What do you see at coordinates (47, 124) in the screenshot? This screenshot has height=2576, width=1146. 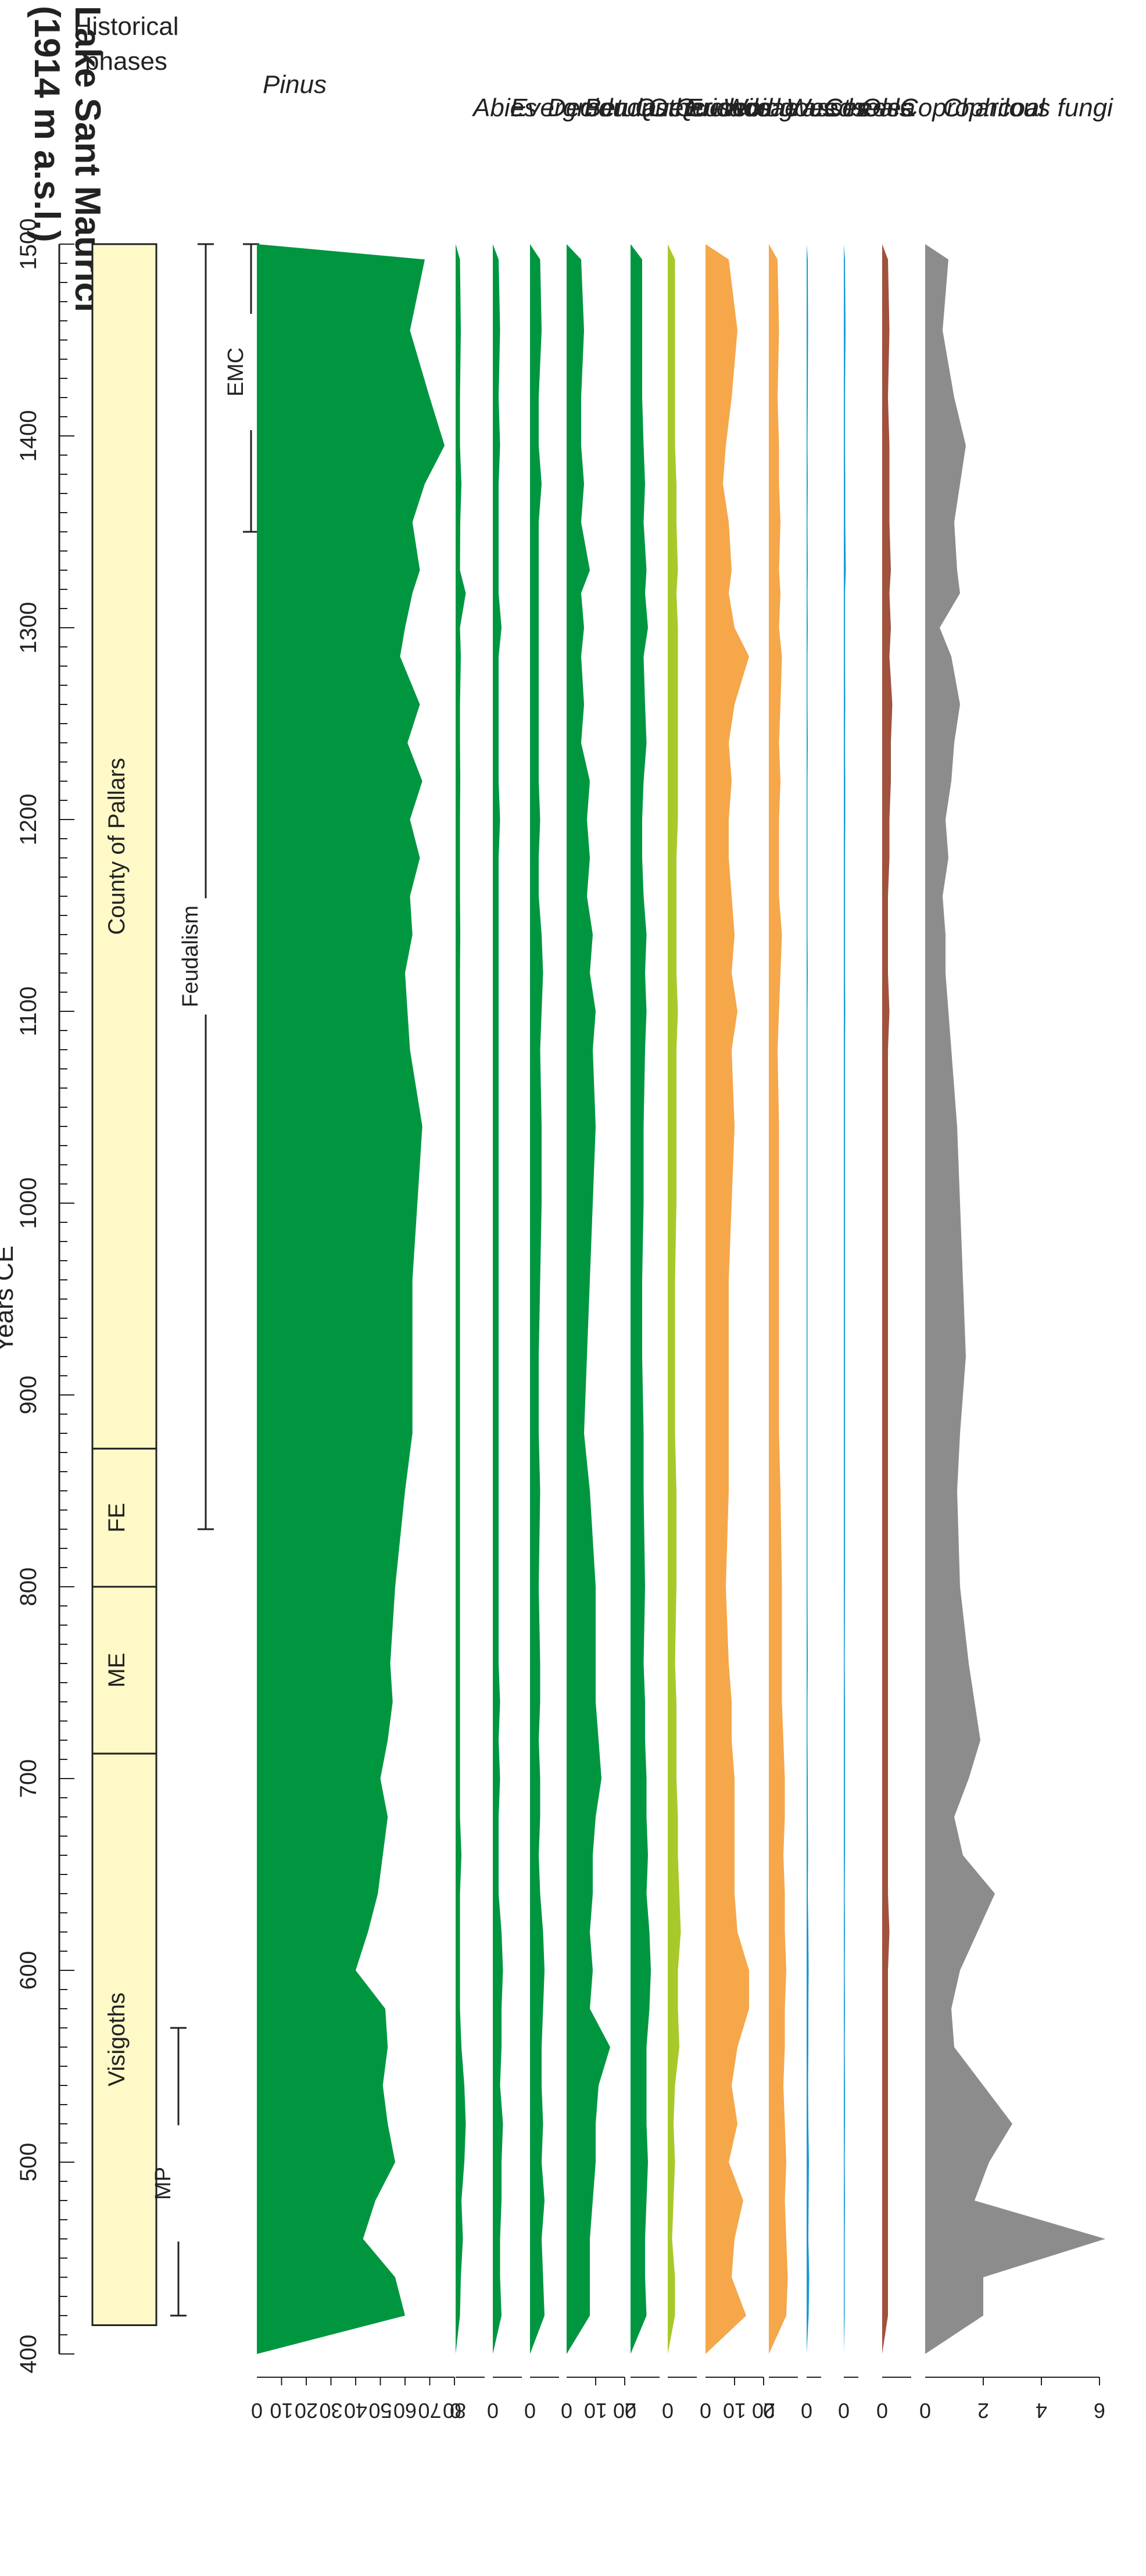 I see `title-line2: (1914 m a.s.l.)` at bounding box center [47, 124].